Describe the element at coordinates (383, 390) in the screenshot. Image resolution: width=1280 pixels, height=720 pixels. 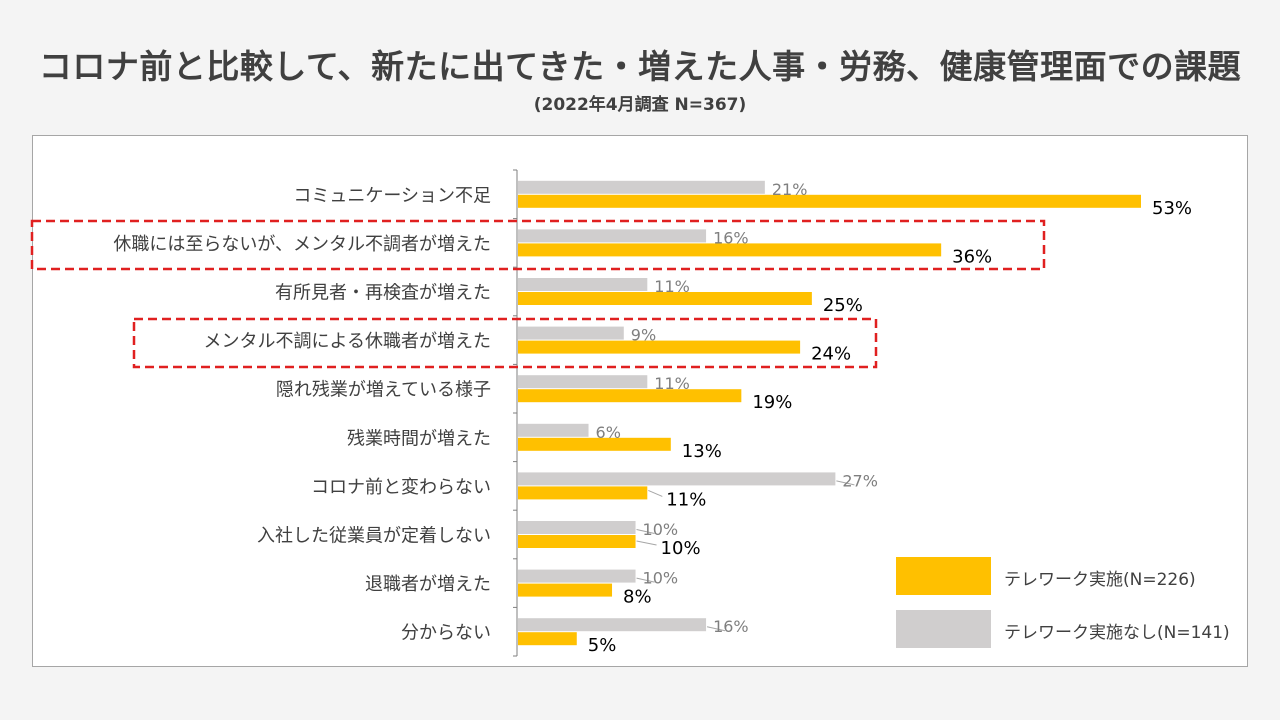
I see `category-label: 隠れ残業が増えている様子` at that location.